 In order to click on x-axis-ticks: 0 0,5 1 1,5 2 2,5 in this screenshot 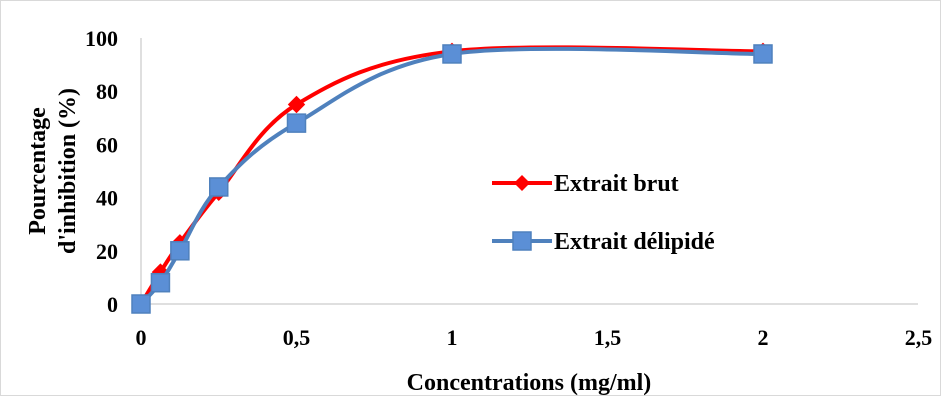, I will do `click(534, 337)`.